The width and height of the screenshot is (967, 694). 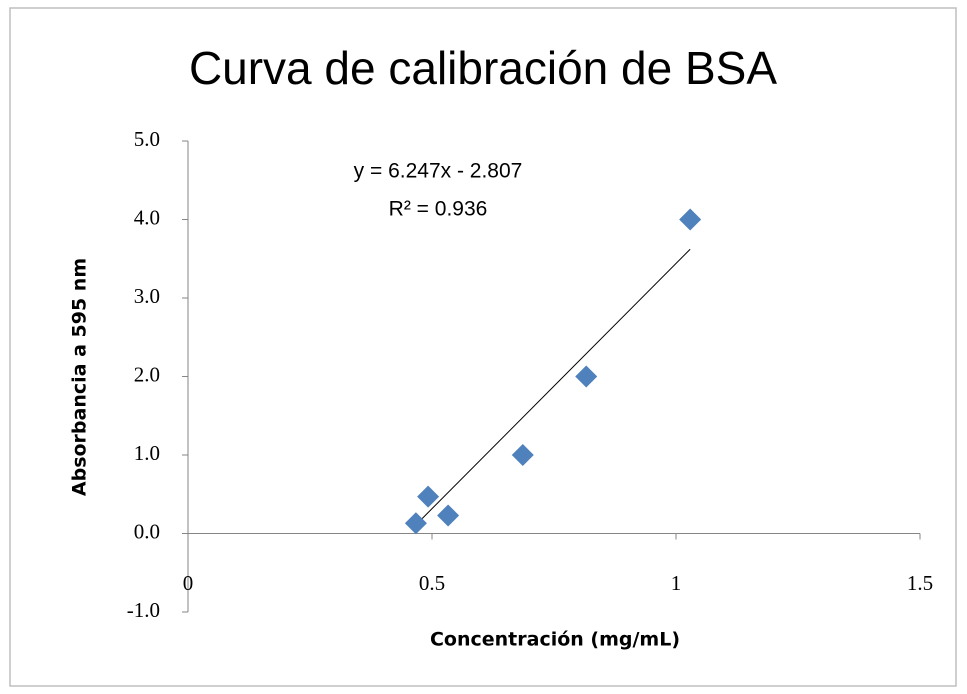 I want to click on y-tick-label: 1.0, so click(x=147, y=453).